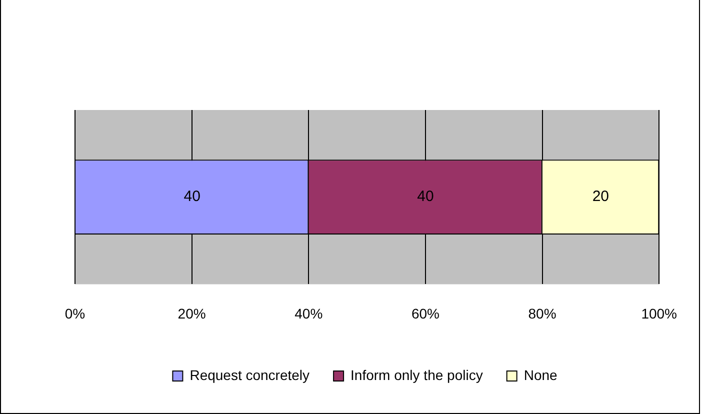  I want to click on legend-label: None, so click(541, 374).